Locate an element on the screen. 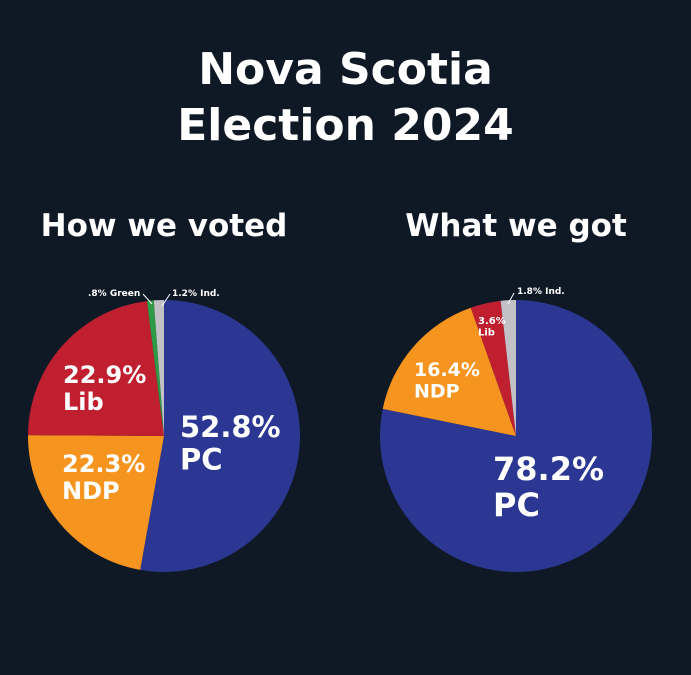 Image resolution: width=691 pixels, height=675 pixels. chart-title-how-we-voted: How we voted is located at coordinates (164, 226).